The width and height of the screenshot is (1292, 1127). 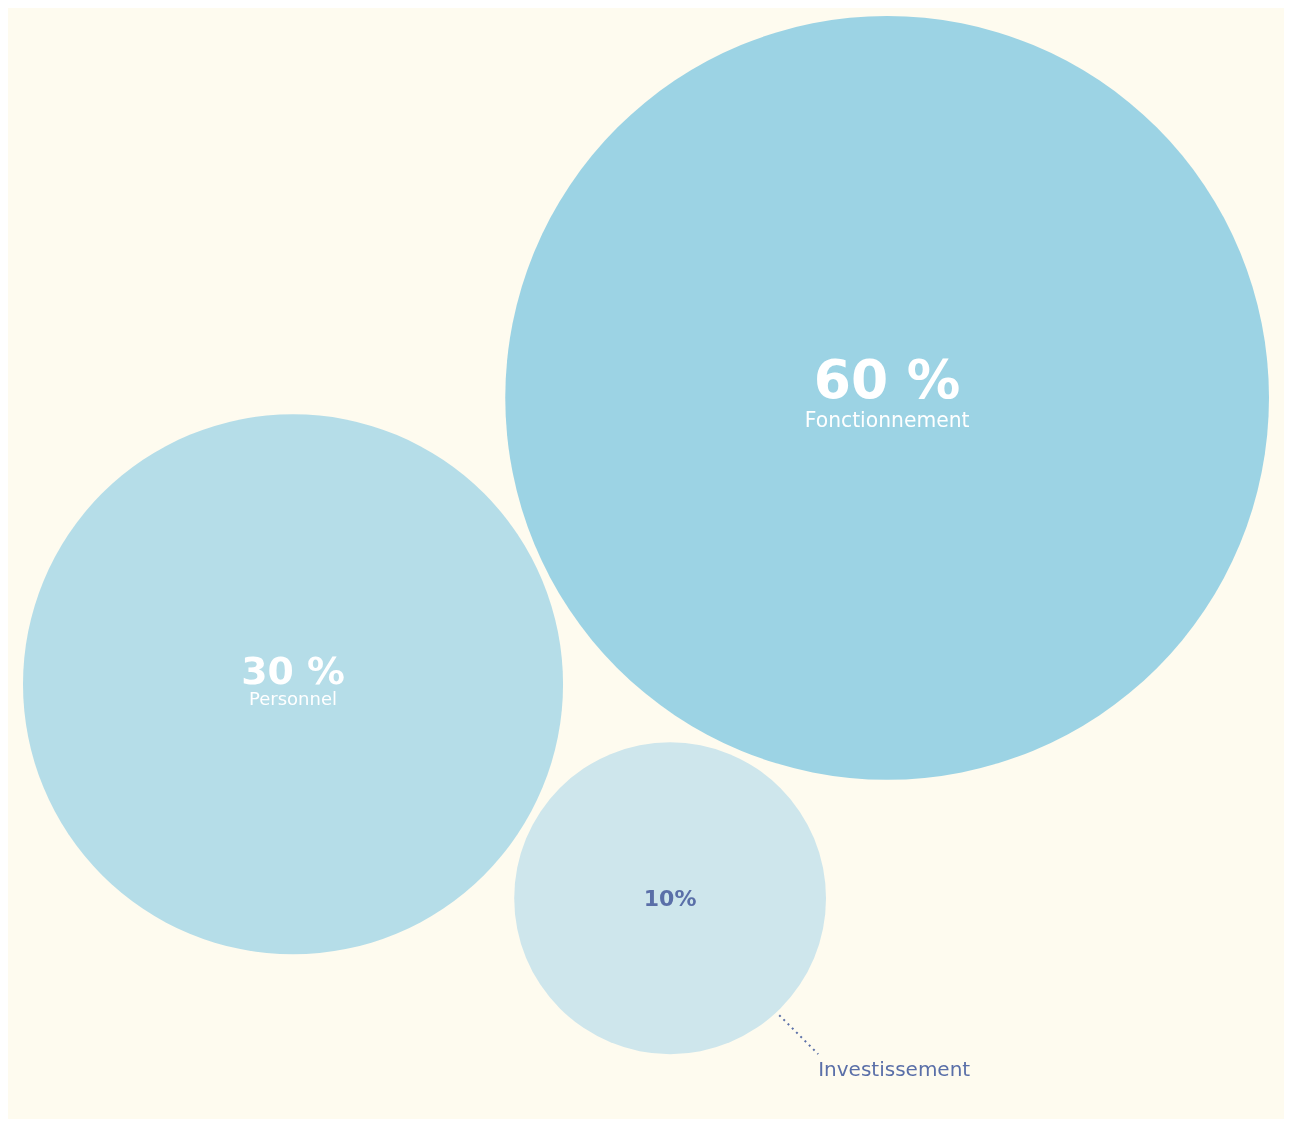 What do you see at coordinates (293, 699) in the screenshot?
I see `category-label: Personnel` at bounding box center [293, 699].